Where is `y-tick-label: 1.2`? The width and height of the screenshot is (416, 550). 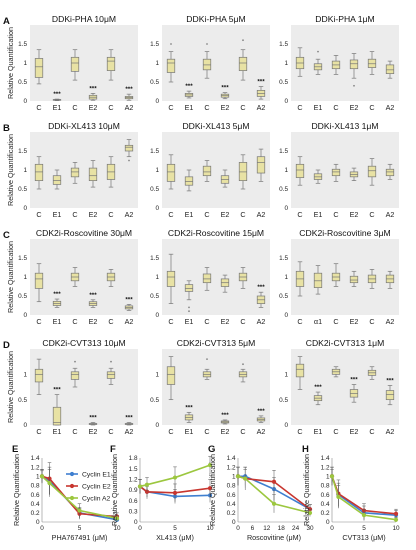
y-tick-label: 1.2 is located at coordinates (325, 467).